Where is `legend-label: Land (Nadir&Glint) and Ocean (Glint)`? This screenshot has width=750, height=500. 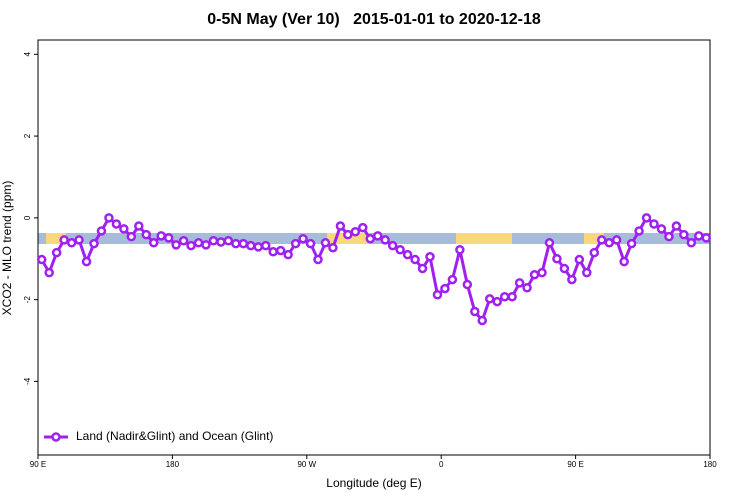 legend-label: Land (Nadir&Glint) and Ocean (Glint) is located at coordinates (174, 436).